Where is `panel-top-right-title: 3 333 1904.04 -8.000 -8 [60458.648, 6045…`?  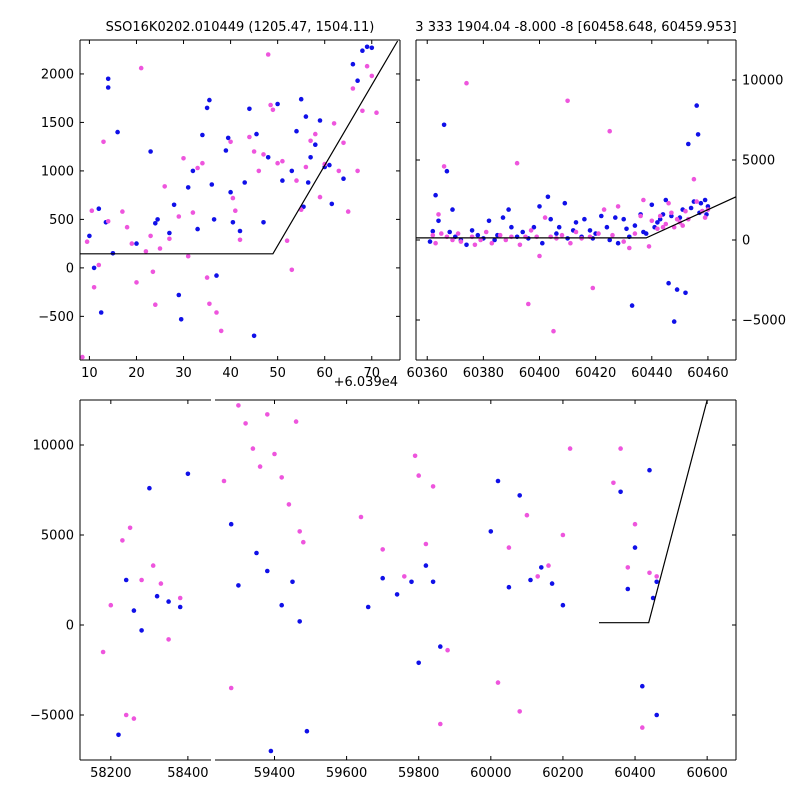 panel-top-right-title: 3 333 1904.04 -8.000 -8 [60458.648, 6045… is located at coordinates (575, 27).